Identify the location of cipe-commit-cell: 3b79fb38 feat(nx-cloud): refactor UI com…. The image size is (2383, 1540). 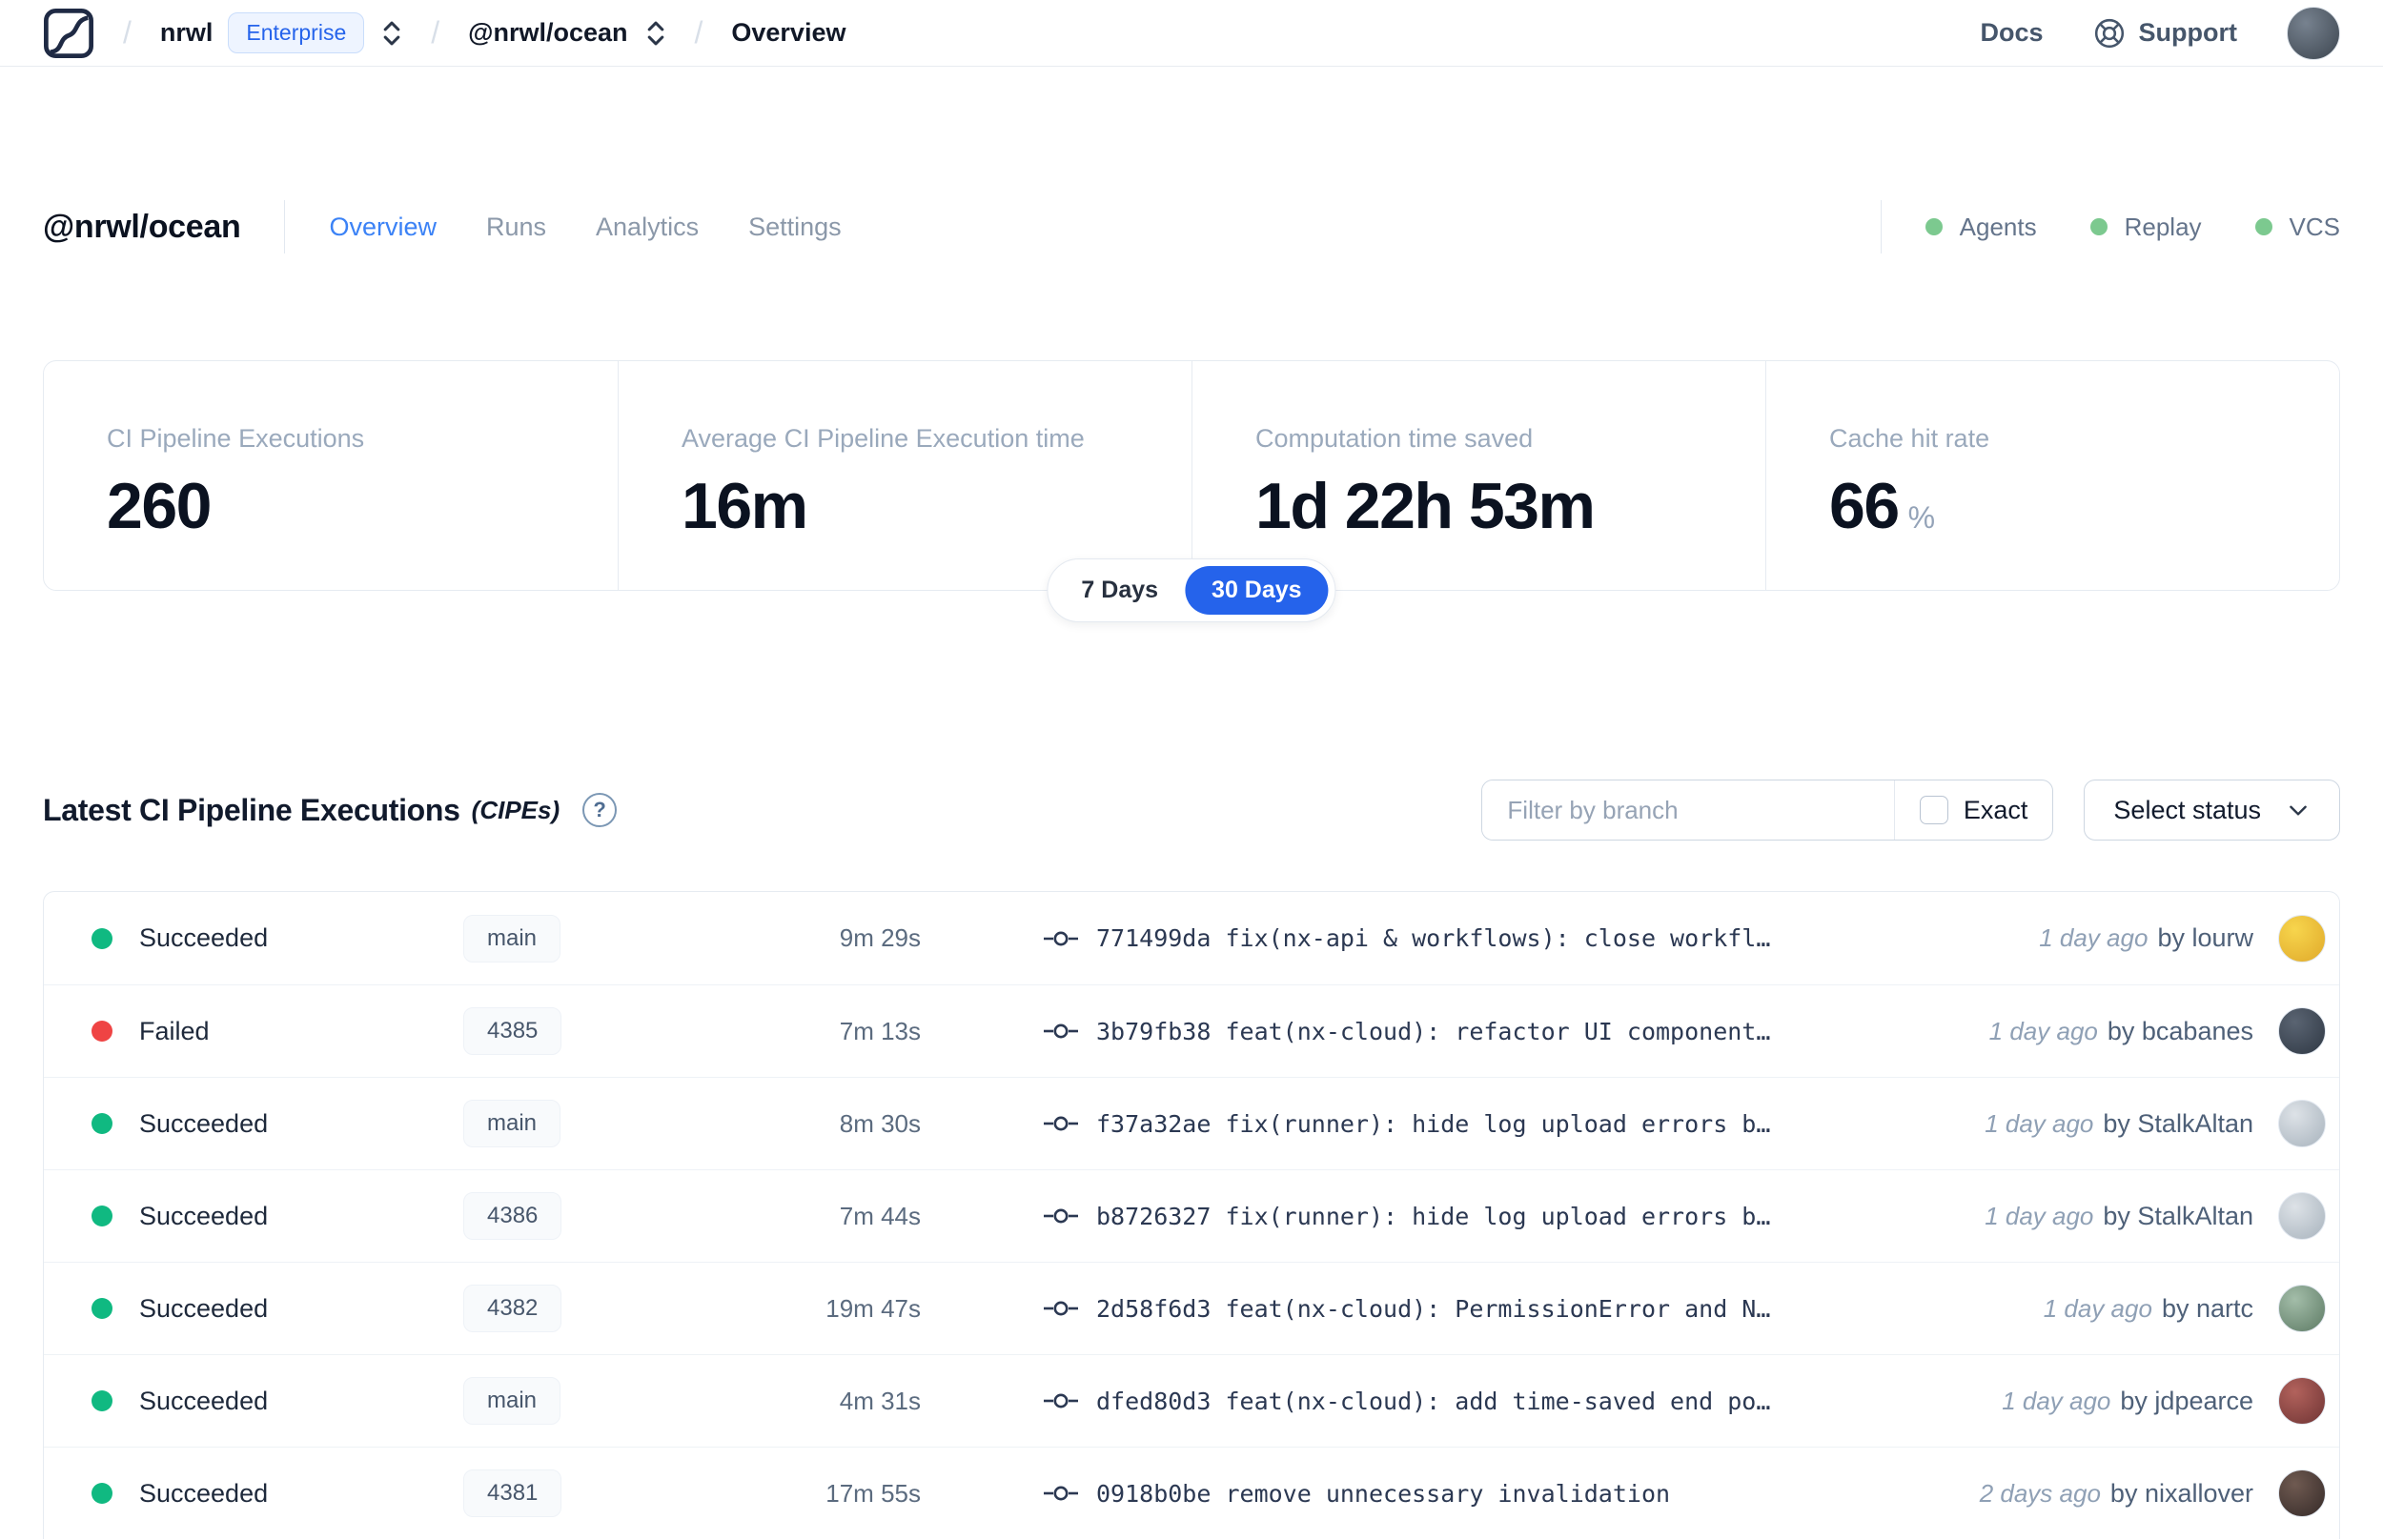
(1516, 1031).